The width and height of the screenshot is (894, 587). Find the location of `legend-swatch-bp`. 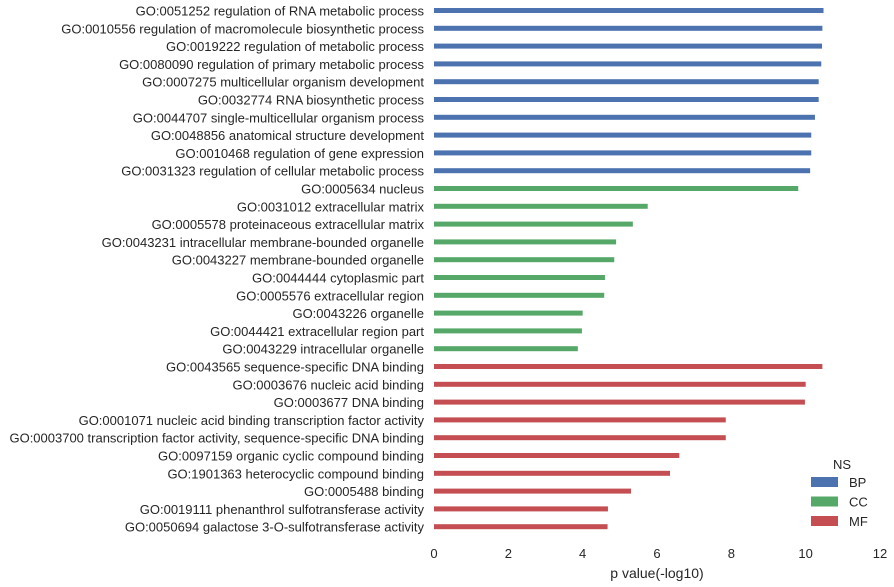

legend-swatch-bp is located at coordinates (824, 482).